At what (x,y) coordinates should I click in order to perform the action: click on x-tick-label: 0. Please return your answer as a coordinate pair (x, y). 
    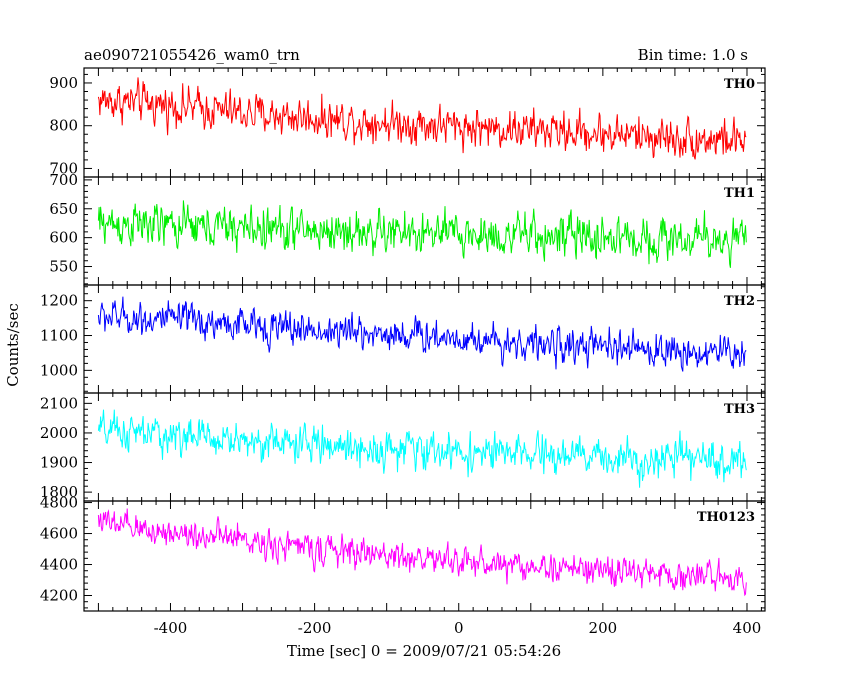
    Looking at the image, I should click on (459, 628).